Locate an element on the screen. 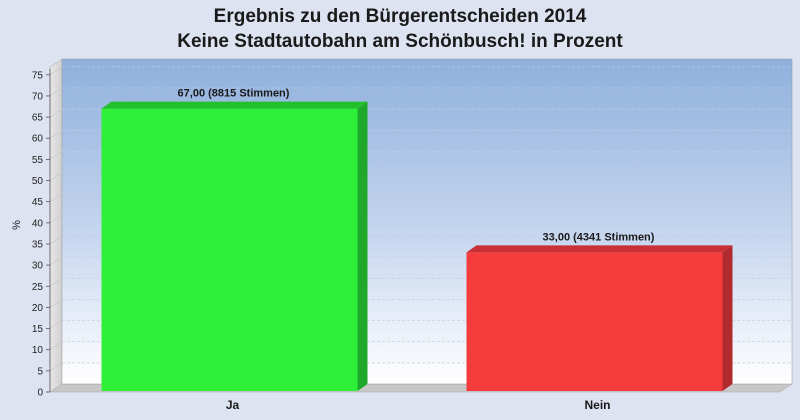 Image resolution: width=800 pixels, height=420 pixels. bar-top-nein is located at coordinates (599, 249).